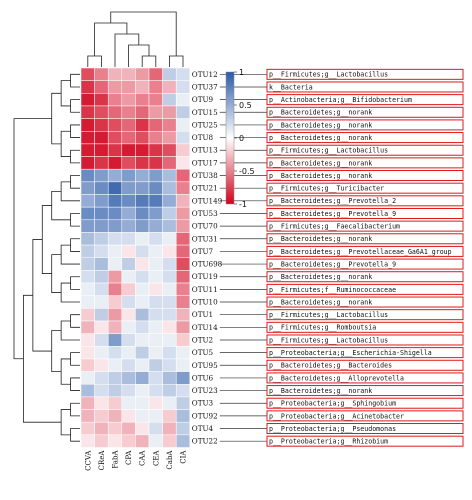 The image size is (472, 500). What do you see at coordinates (205, 112) in the screenshot?
I see `otu-label: OTU15` at bounding box center [205, 112].